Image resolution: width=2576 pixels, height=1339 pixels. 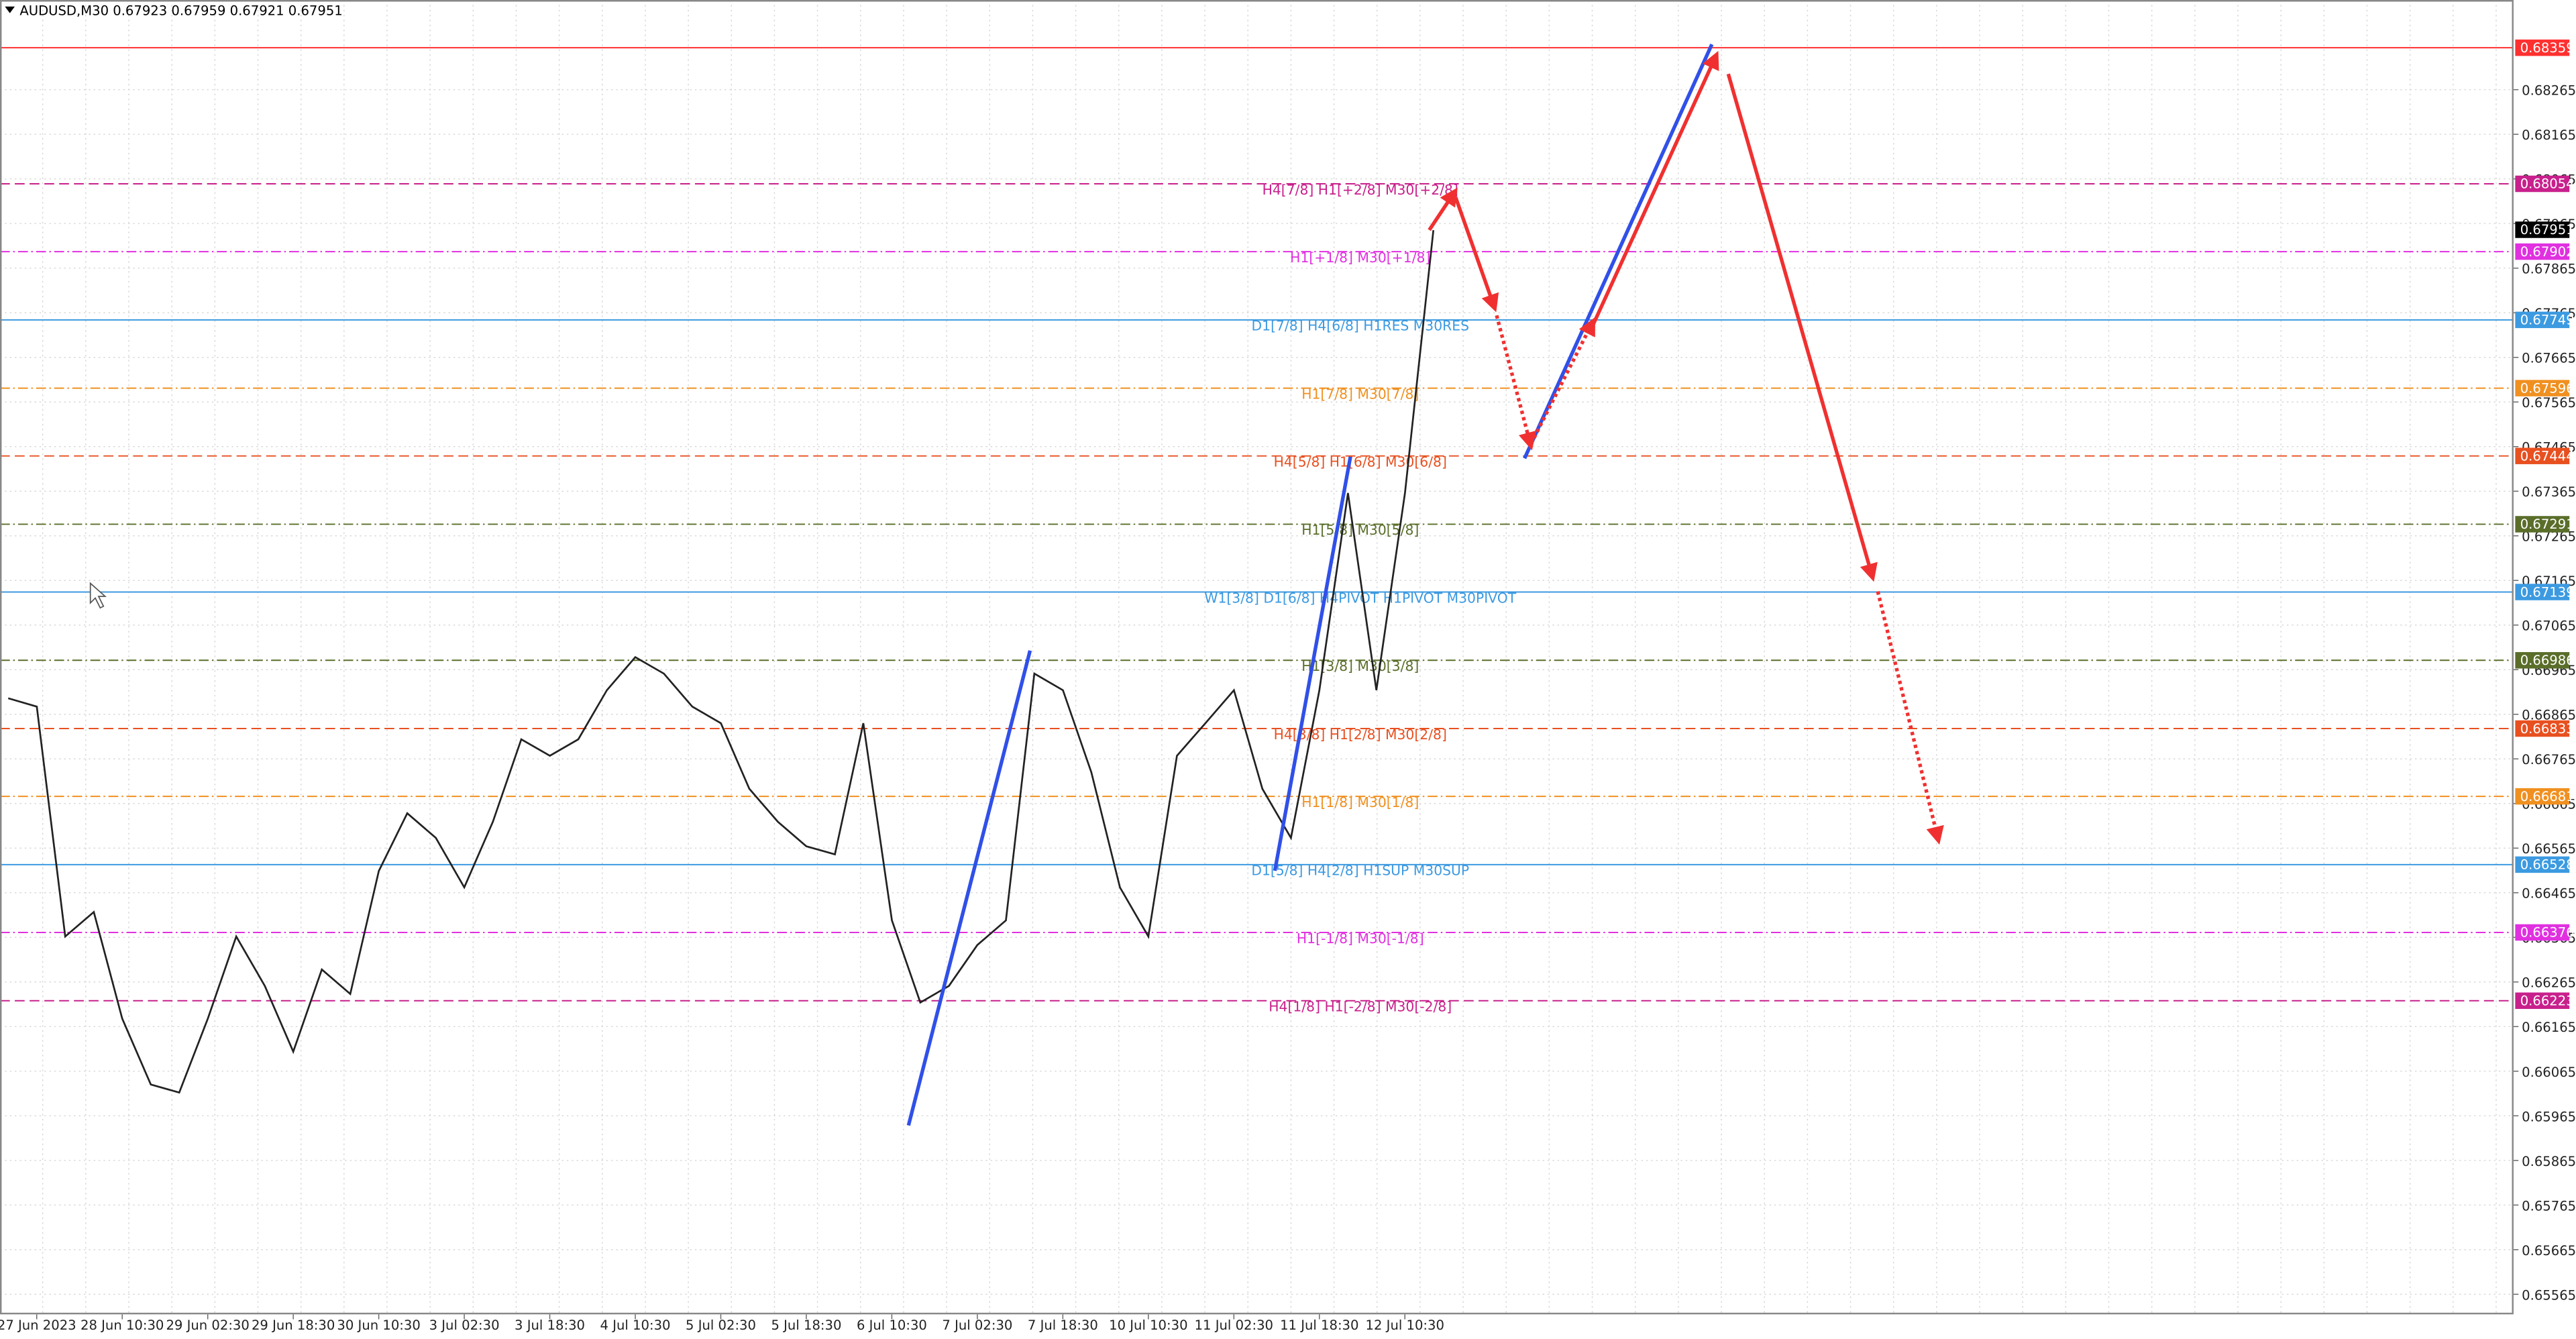 I want to click on x-tick-label: 29 Jun 02:30, so click(x=207, y=1325).